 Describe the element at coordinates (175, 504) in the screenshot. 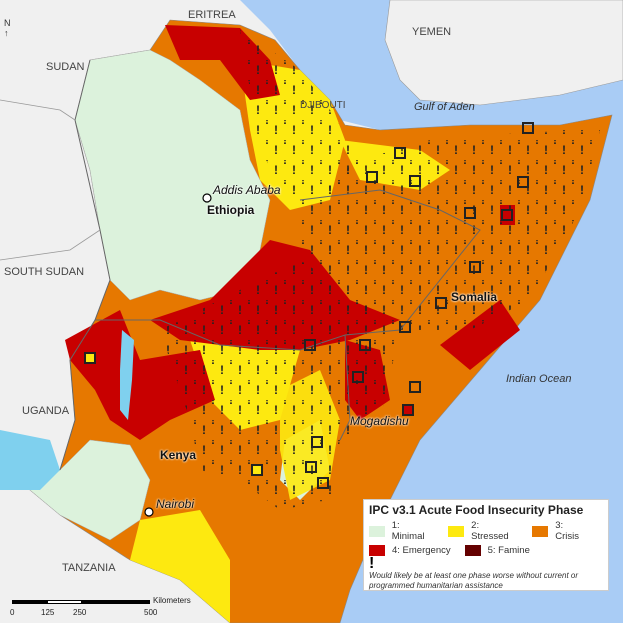

I see `label-nairobi: Nairobi` at that location.